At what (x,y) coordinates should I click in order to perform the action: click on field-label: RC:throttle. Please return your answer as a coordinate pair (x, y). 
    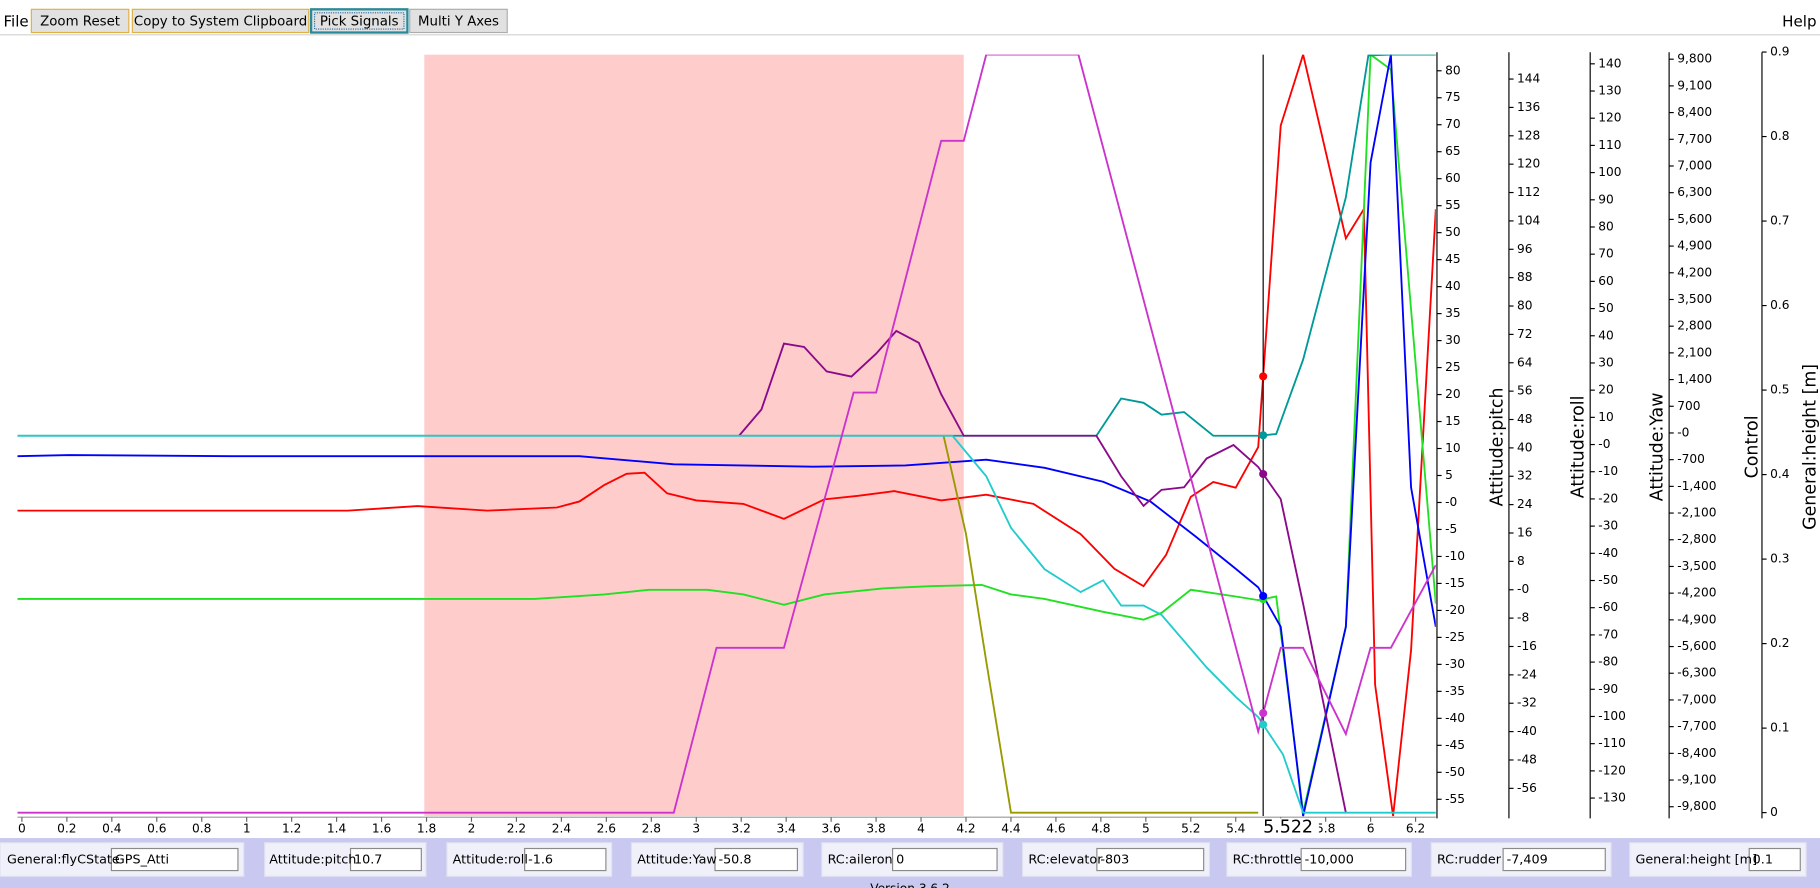
    Looking at the image, I should click on (1267, 860).